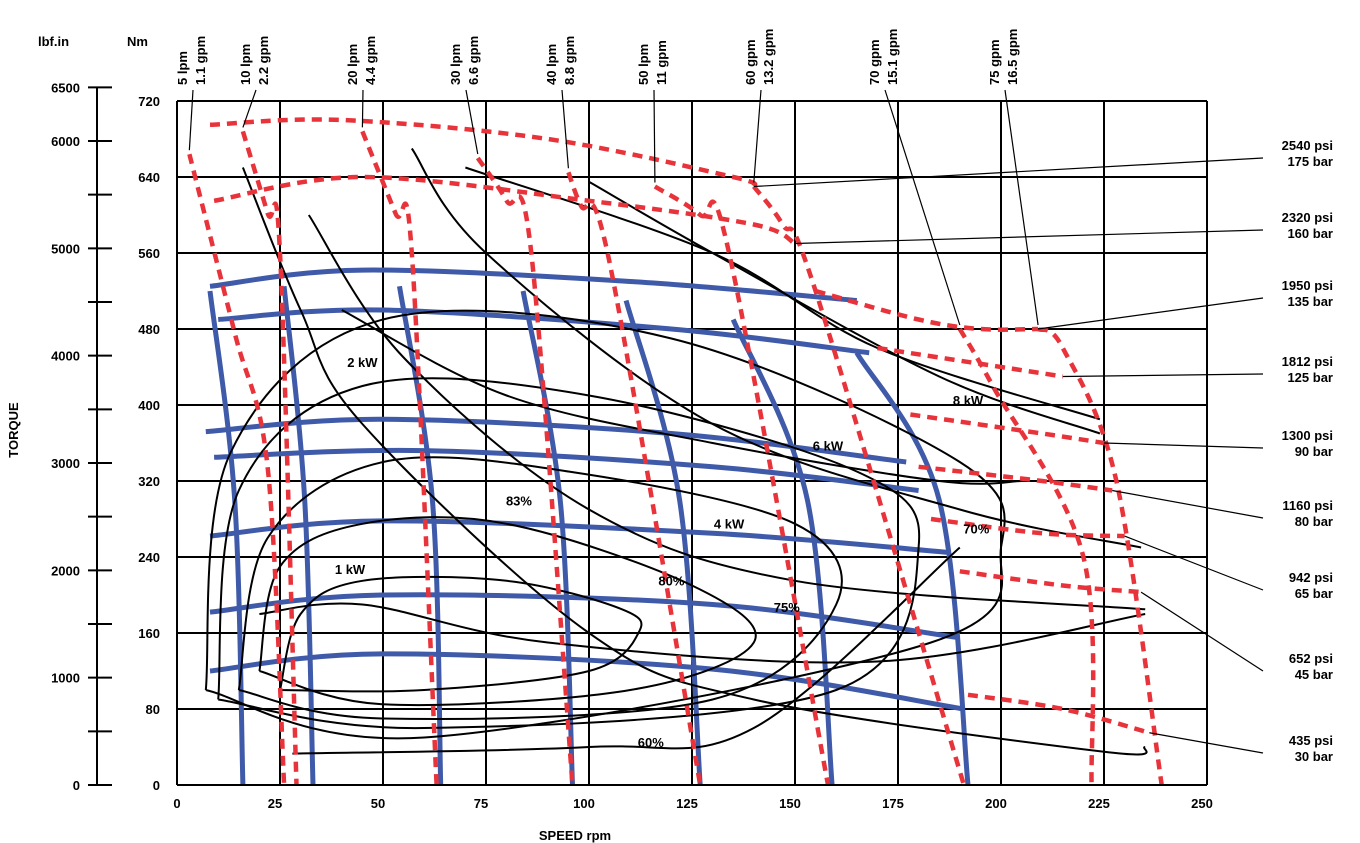 The width and height of the screenshot is (1360, 843). What do you see at coordinates (1307, 217) in the screenshot?
I see `pressure-label-psi: 2320 psi` at bounding box center [1307, 217].